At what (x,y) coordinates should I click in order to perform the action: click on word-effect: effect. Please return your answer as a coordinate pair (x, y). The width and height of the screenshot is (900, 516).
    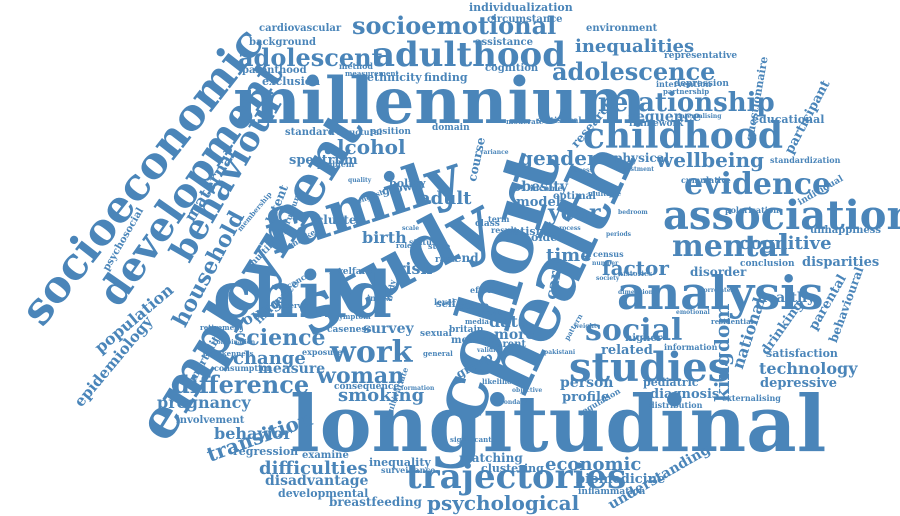
    Looking at the image, I should click on (482, 290).